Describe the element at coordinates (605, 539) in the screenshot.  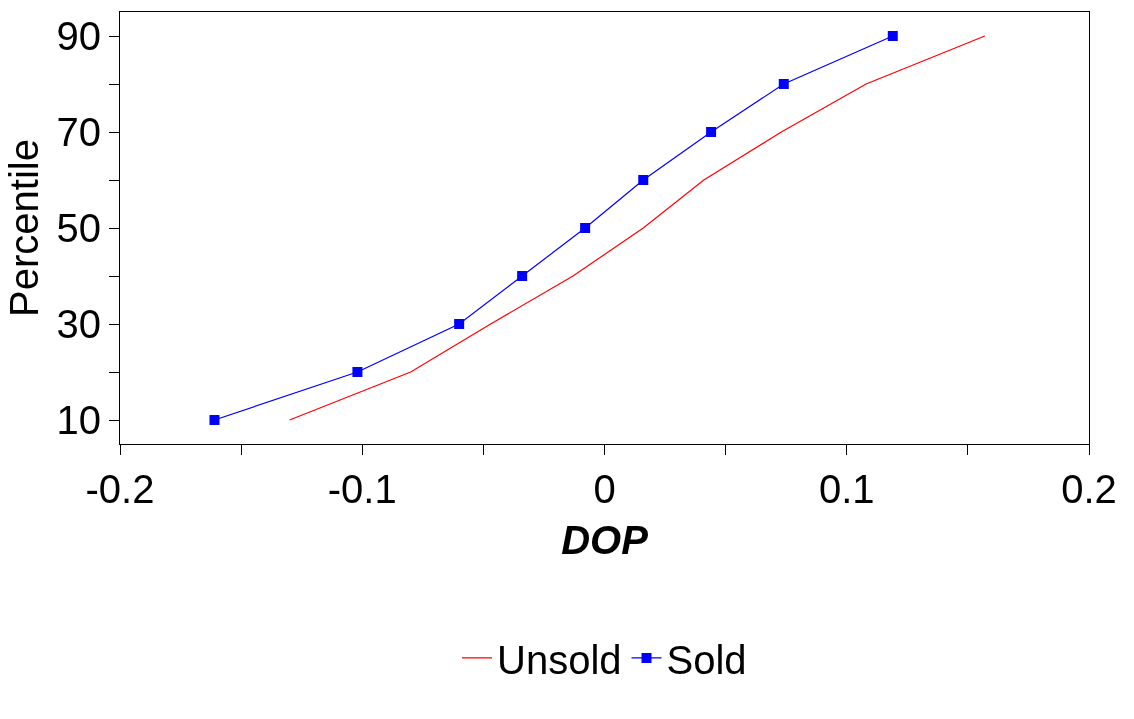
I see `x-axis-title: DOP` at that location.